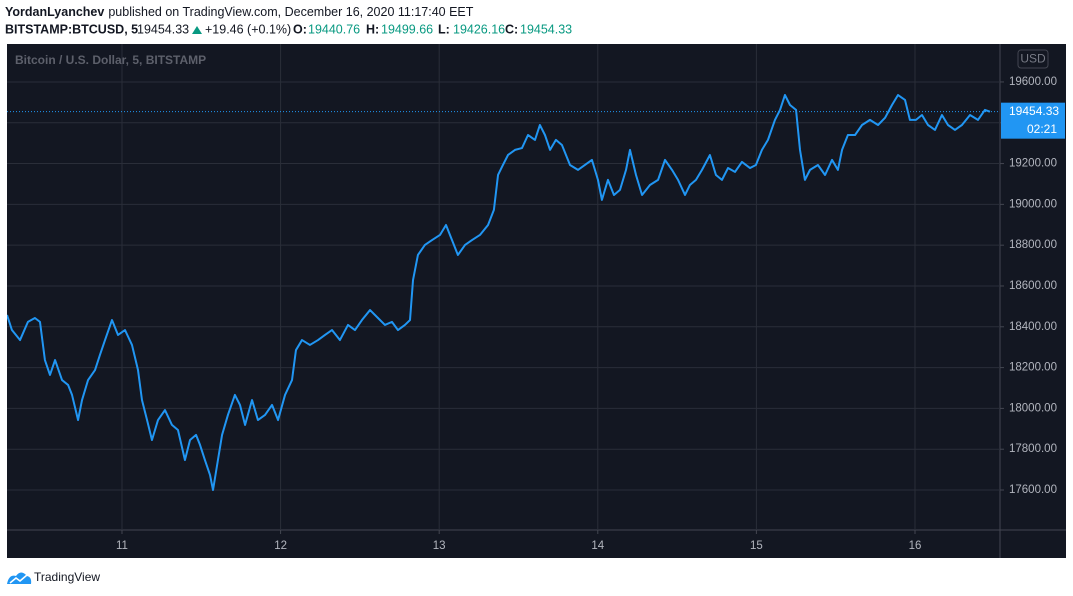  What do you see at coordinates (1042, 129) in the screenshot?
I see `countdown: 02:21` at bounding box center [1042, 129].